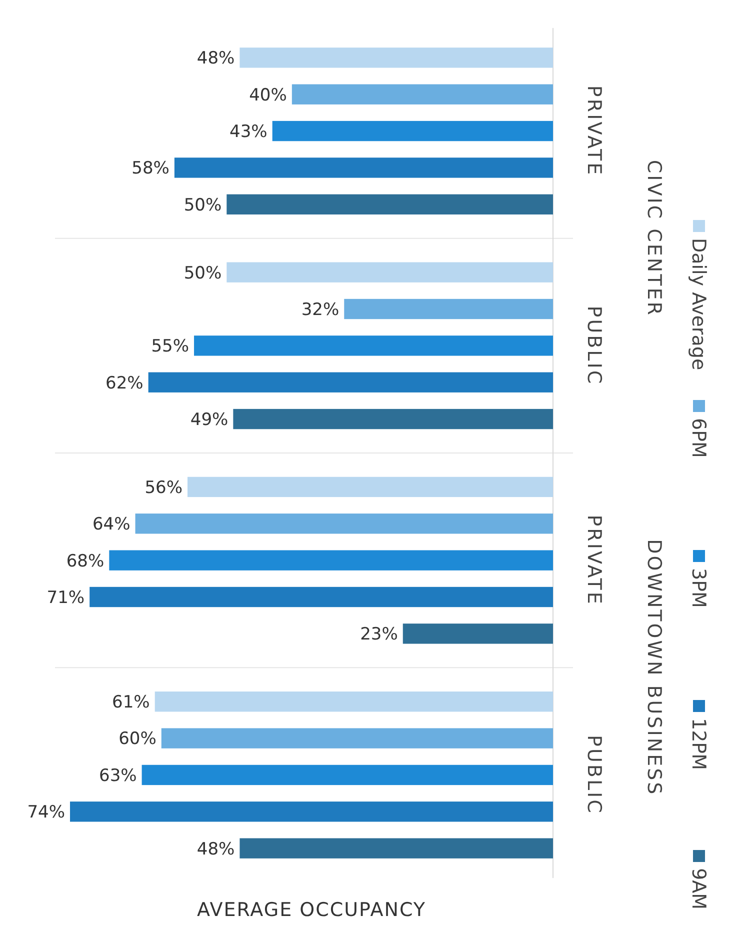 The width and height of the screenshot is (732, 940). Describe the element at coordinates (131, 702) in the screenshot. I see `data-label: 61%` at that location.